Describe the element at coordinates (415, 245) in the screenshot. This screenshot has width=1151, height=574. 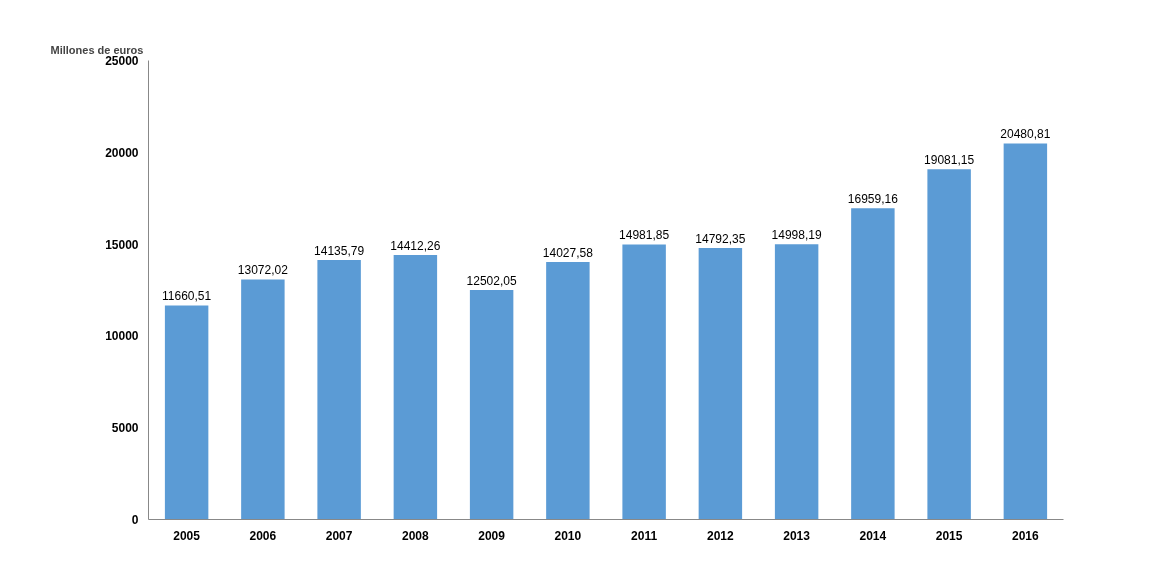
I see `data-label: 14412,26` at that location.